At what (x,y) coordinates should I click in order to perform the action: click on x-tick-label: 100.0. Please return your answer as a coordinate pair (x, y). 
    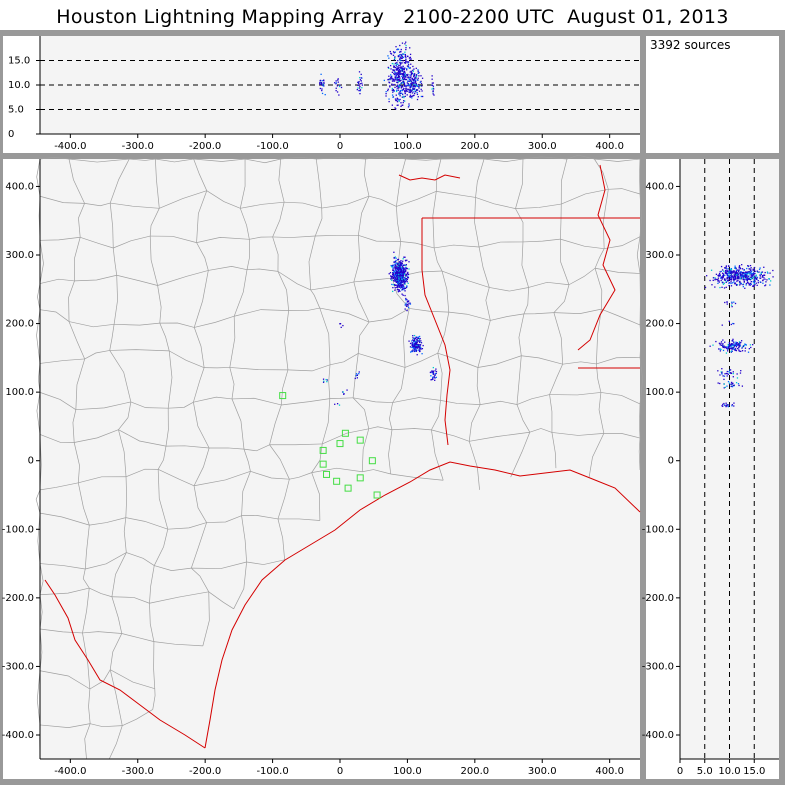
    Looking at the image, I should click on (407, 771).